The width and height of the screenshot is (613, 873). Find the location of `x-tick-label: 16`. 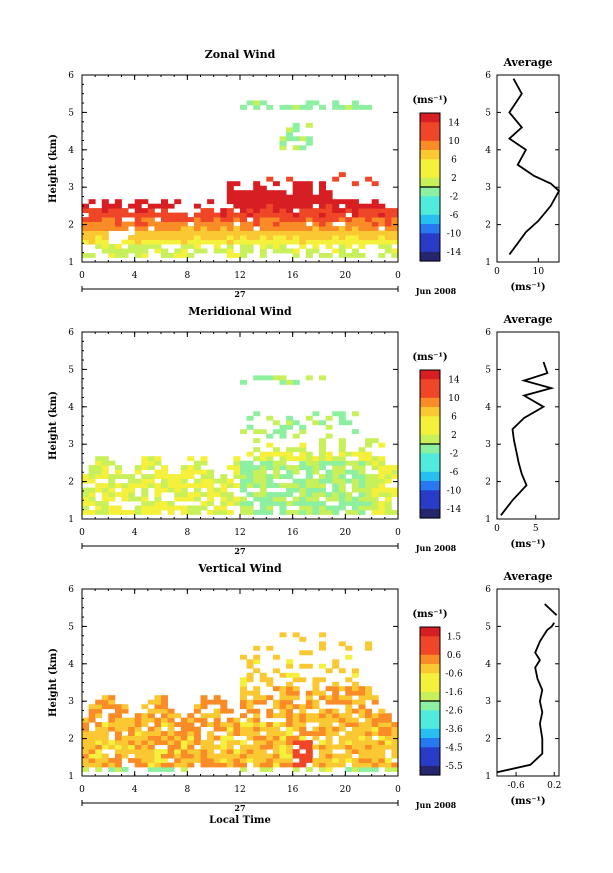

x-tick-label: 16 is located at coordinates (293, 790).